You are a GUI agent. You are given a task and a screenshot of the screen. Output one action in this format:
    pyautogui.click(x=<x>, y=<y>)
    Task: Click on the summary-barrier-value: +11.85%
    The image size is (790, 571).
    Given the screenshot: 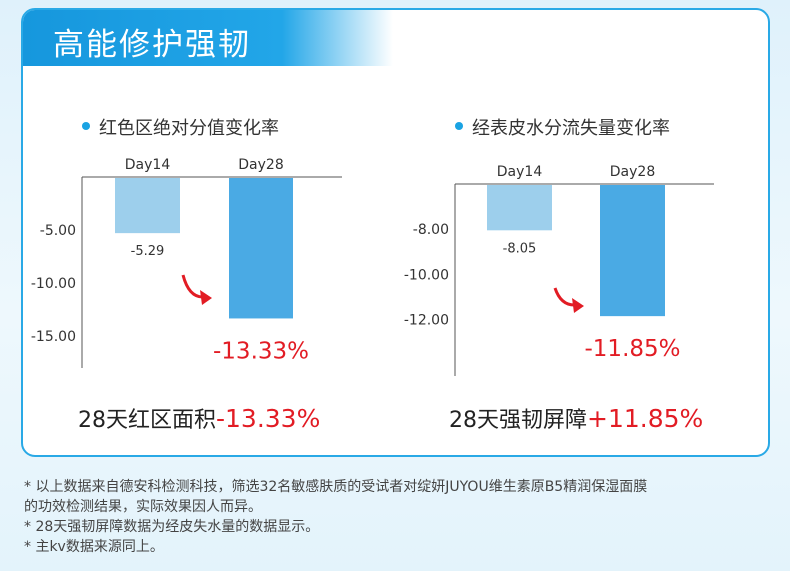 What is the action you would take?
    pyautogui.click(x=645, y=418)
    